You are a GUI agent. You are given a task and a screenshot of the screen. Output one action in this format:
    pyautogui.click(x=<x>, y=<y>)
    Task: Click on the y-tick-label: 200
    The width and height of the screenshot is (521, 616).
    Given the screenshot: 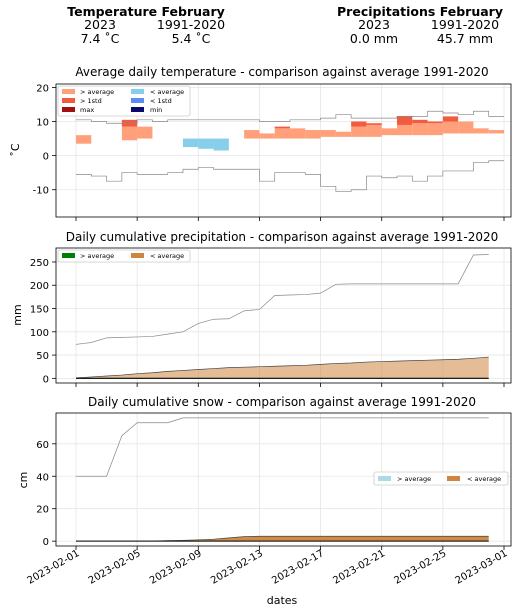 What is the action you would take?
    pyautogui.click(x=39, y=286)
    